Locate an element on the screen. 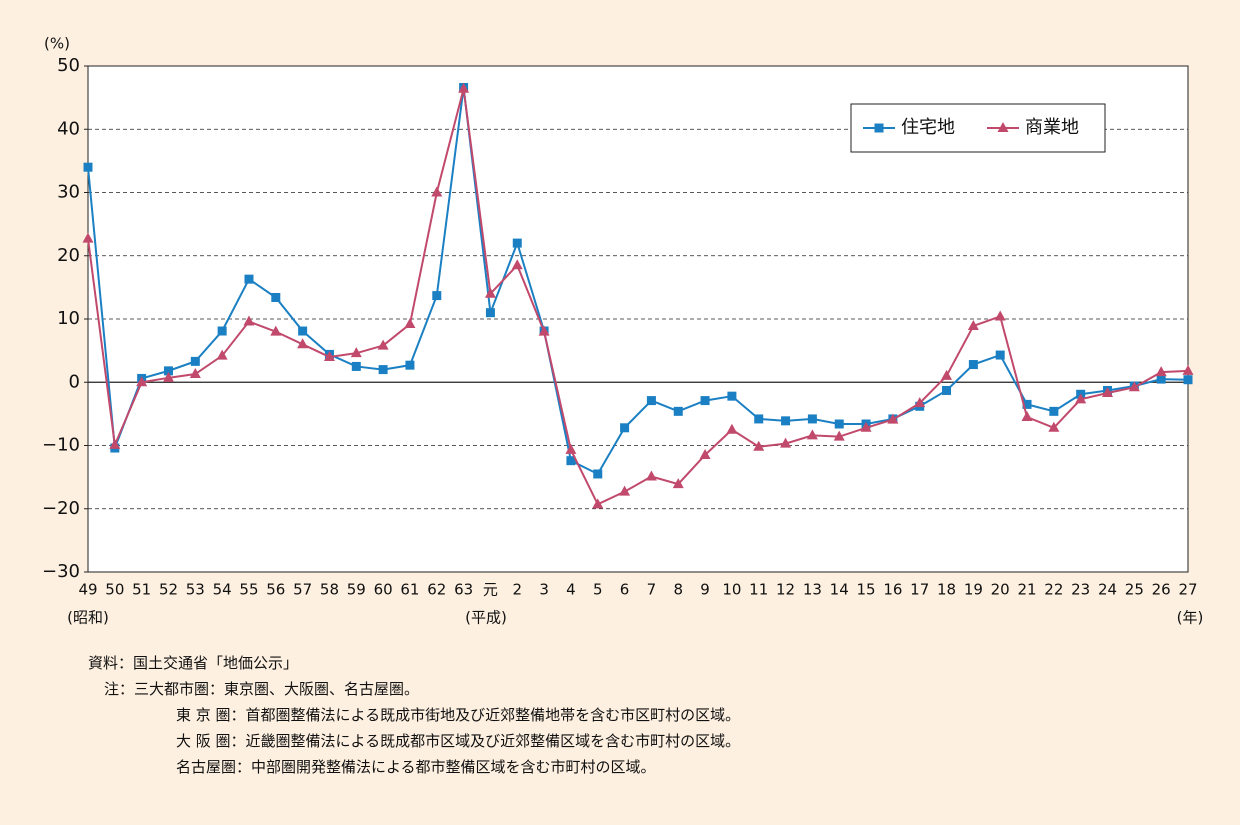 This screenshot has width=1240, height=825. x-tick-label: 61 is located at coordinates (409, 590).